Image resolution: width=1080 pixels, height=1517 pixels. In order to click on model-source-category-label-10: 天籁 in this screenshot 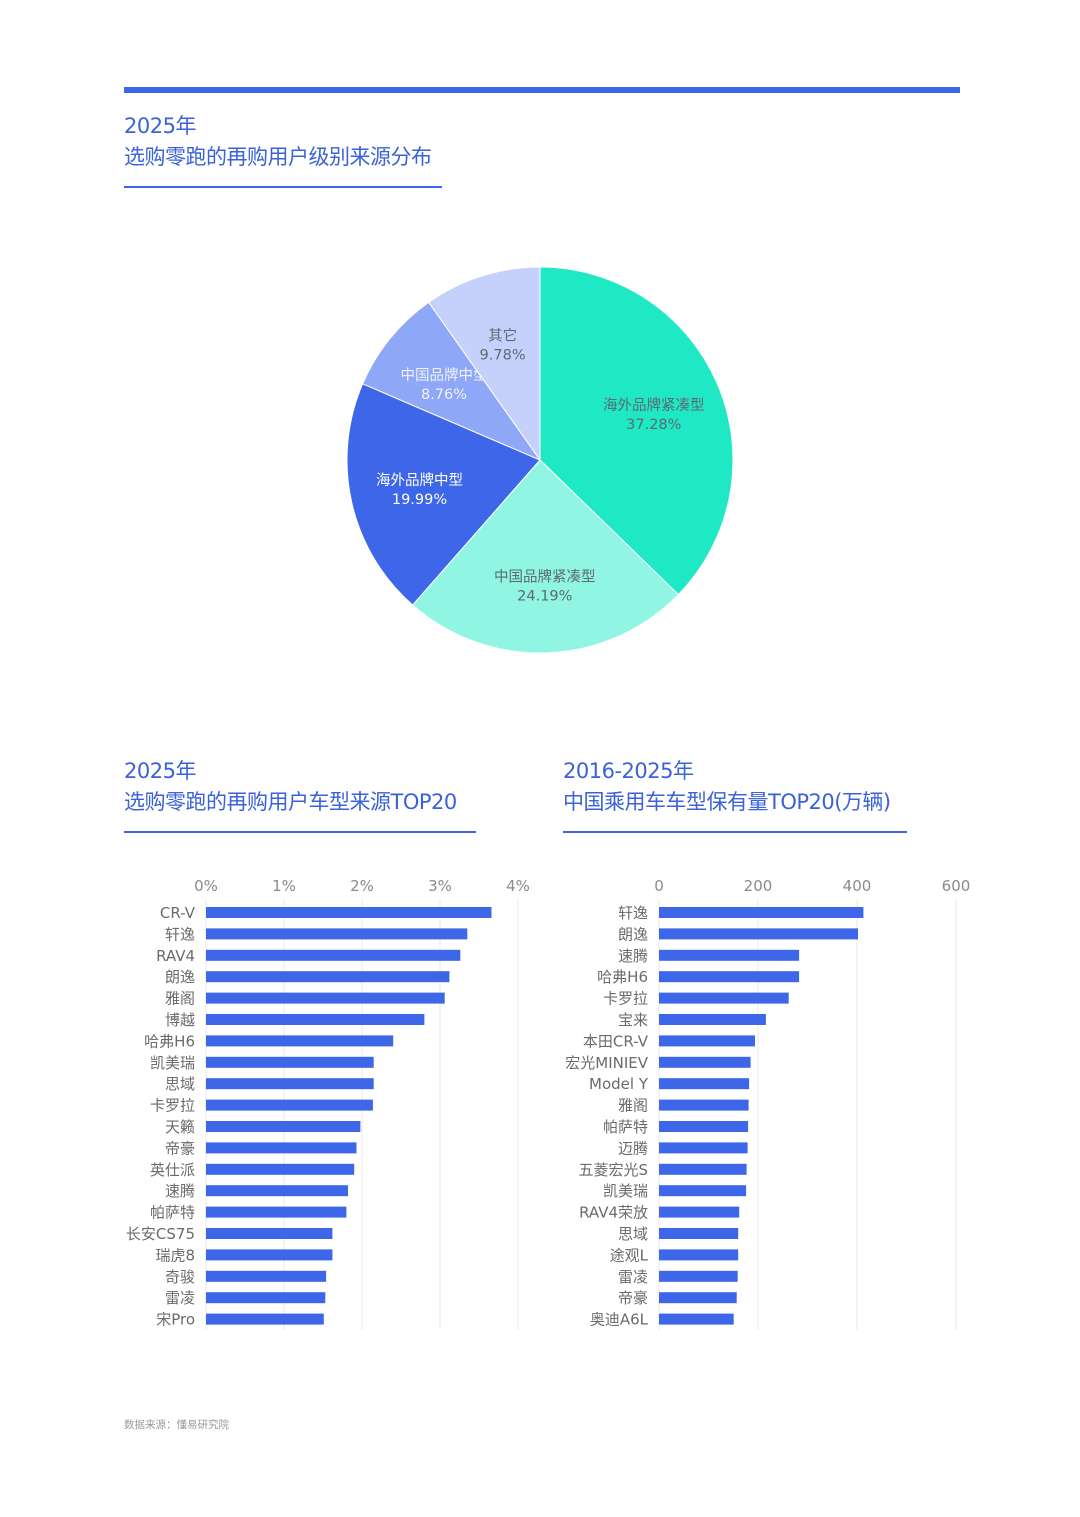, I will do `click(180, 1127)`.